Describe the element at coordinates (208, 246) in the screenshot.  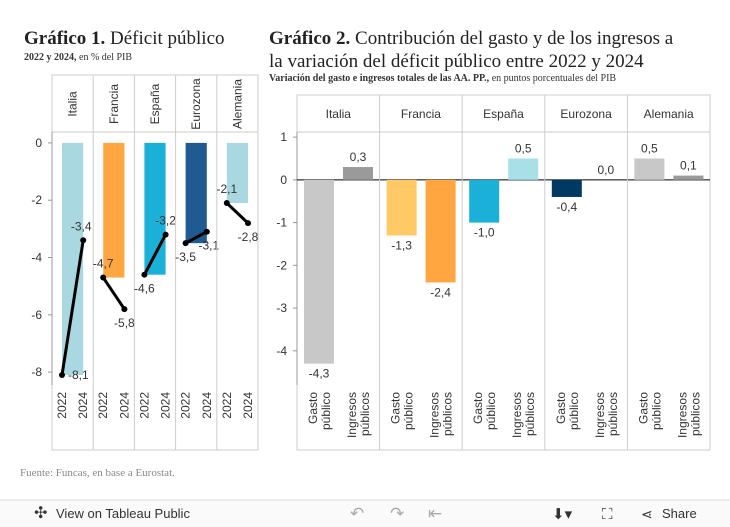
I see `value-label: -3,1` at that location.